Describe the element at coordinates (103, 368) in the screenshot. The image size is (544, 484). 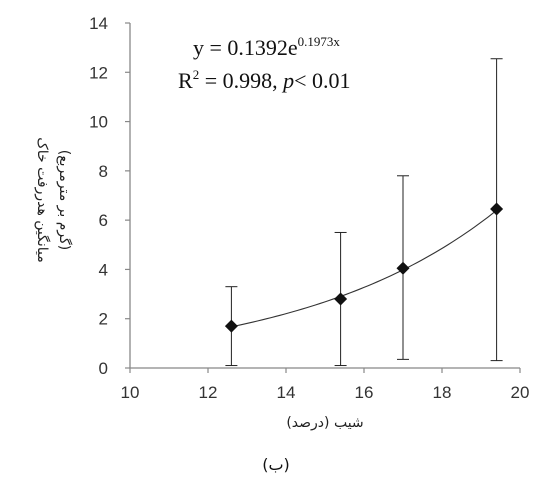
I see `y-tick-label-0: 0` at that location.